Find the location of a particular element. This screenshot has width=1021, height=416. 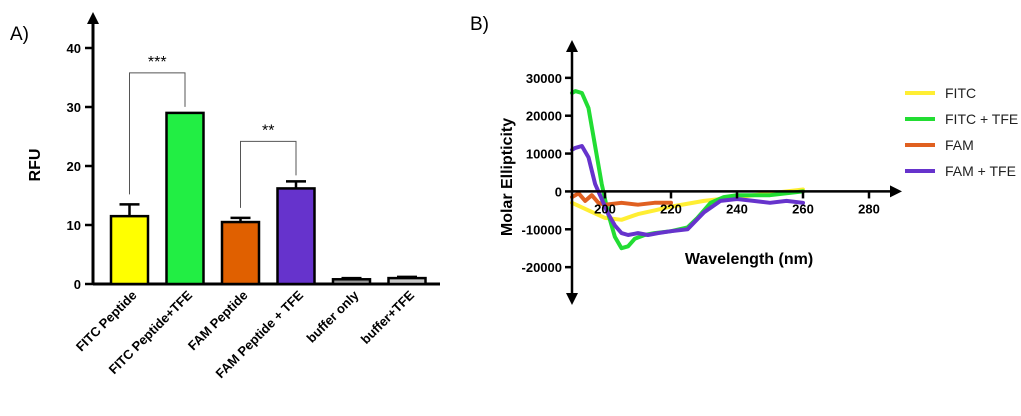

cd-legend: FITC FITC + TFE FAM FAM + TFE is located at coordinates (961, 132).